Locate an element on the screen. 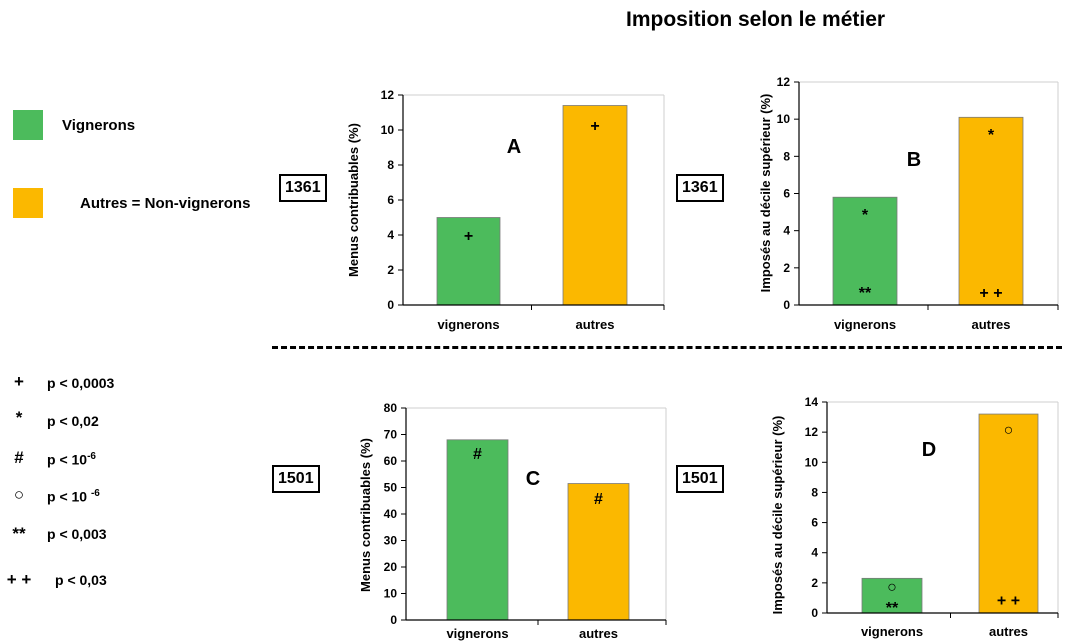 This screenshot has width=1066, height=644. chart-c-ytick-label: 10 is located at coordinates (391, 594).